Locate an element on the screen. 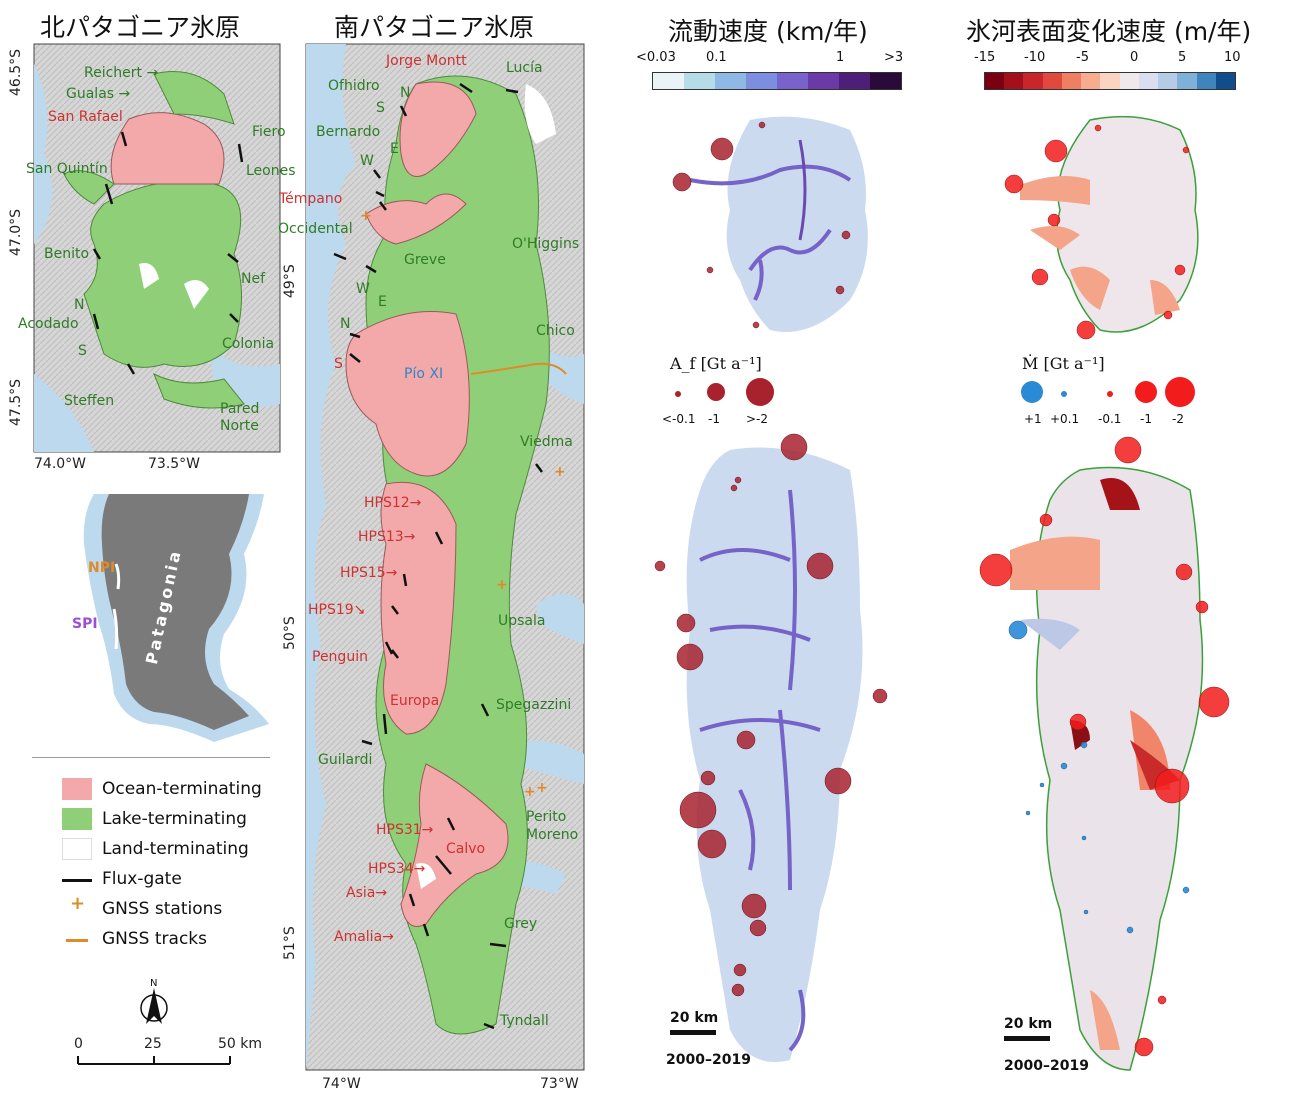 The image size is (1290, 1104). spi-lon-tick-74: 74°W is located at coordinates (341, 1084).